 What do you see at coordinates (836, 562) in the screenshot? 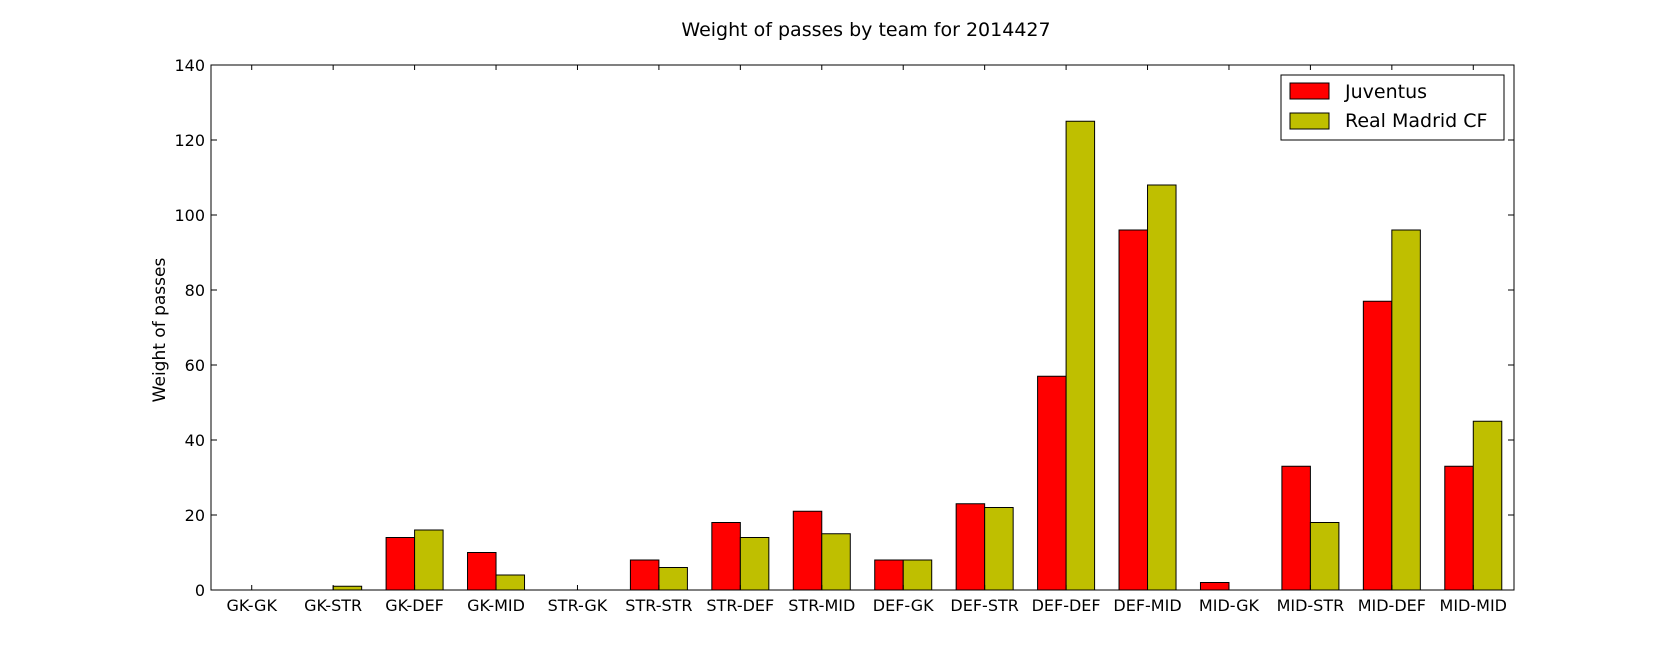
I see `bar-real-madrid-cf-str-mid` at bounding box center [836, 562].